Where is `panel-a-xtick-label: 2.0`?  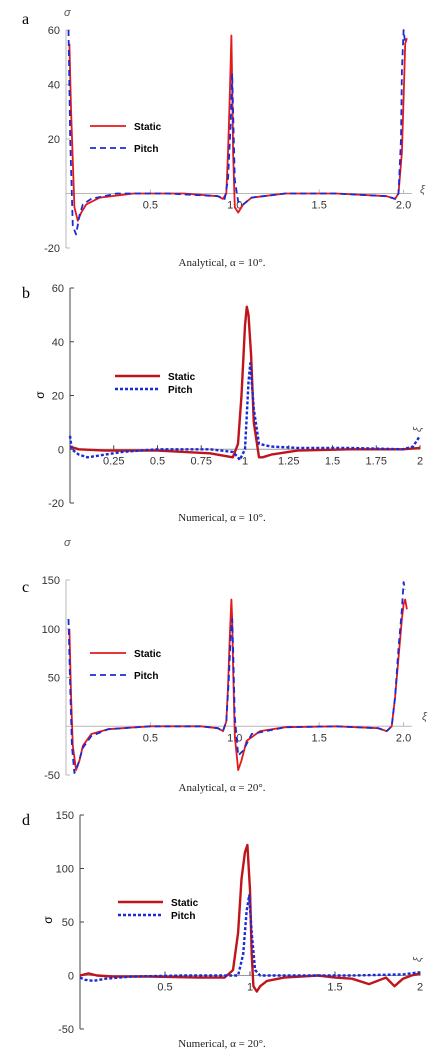 panel-a-xtick-label: 2.0 is located at coordinates (403, 206).